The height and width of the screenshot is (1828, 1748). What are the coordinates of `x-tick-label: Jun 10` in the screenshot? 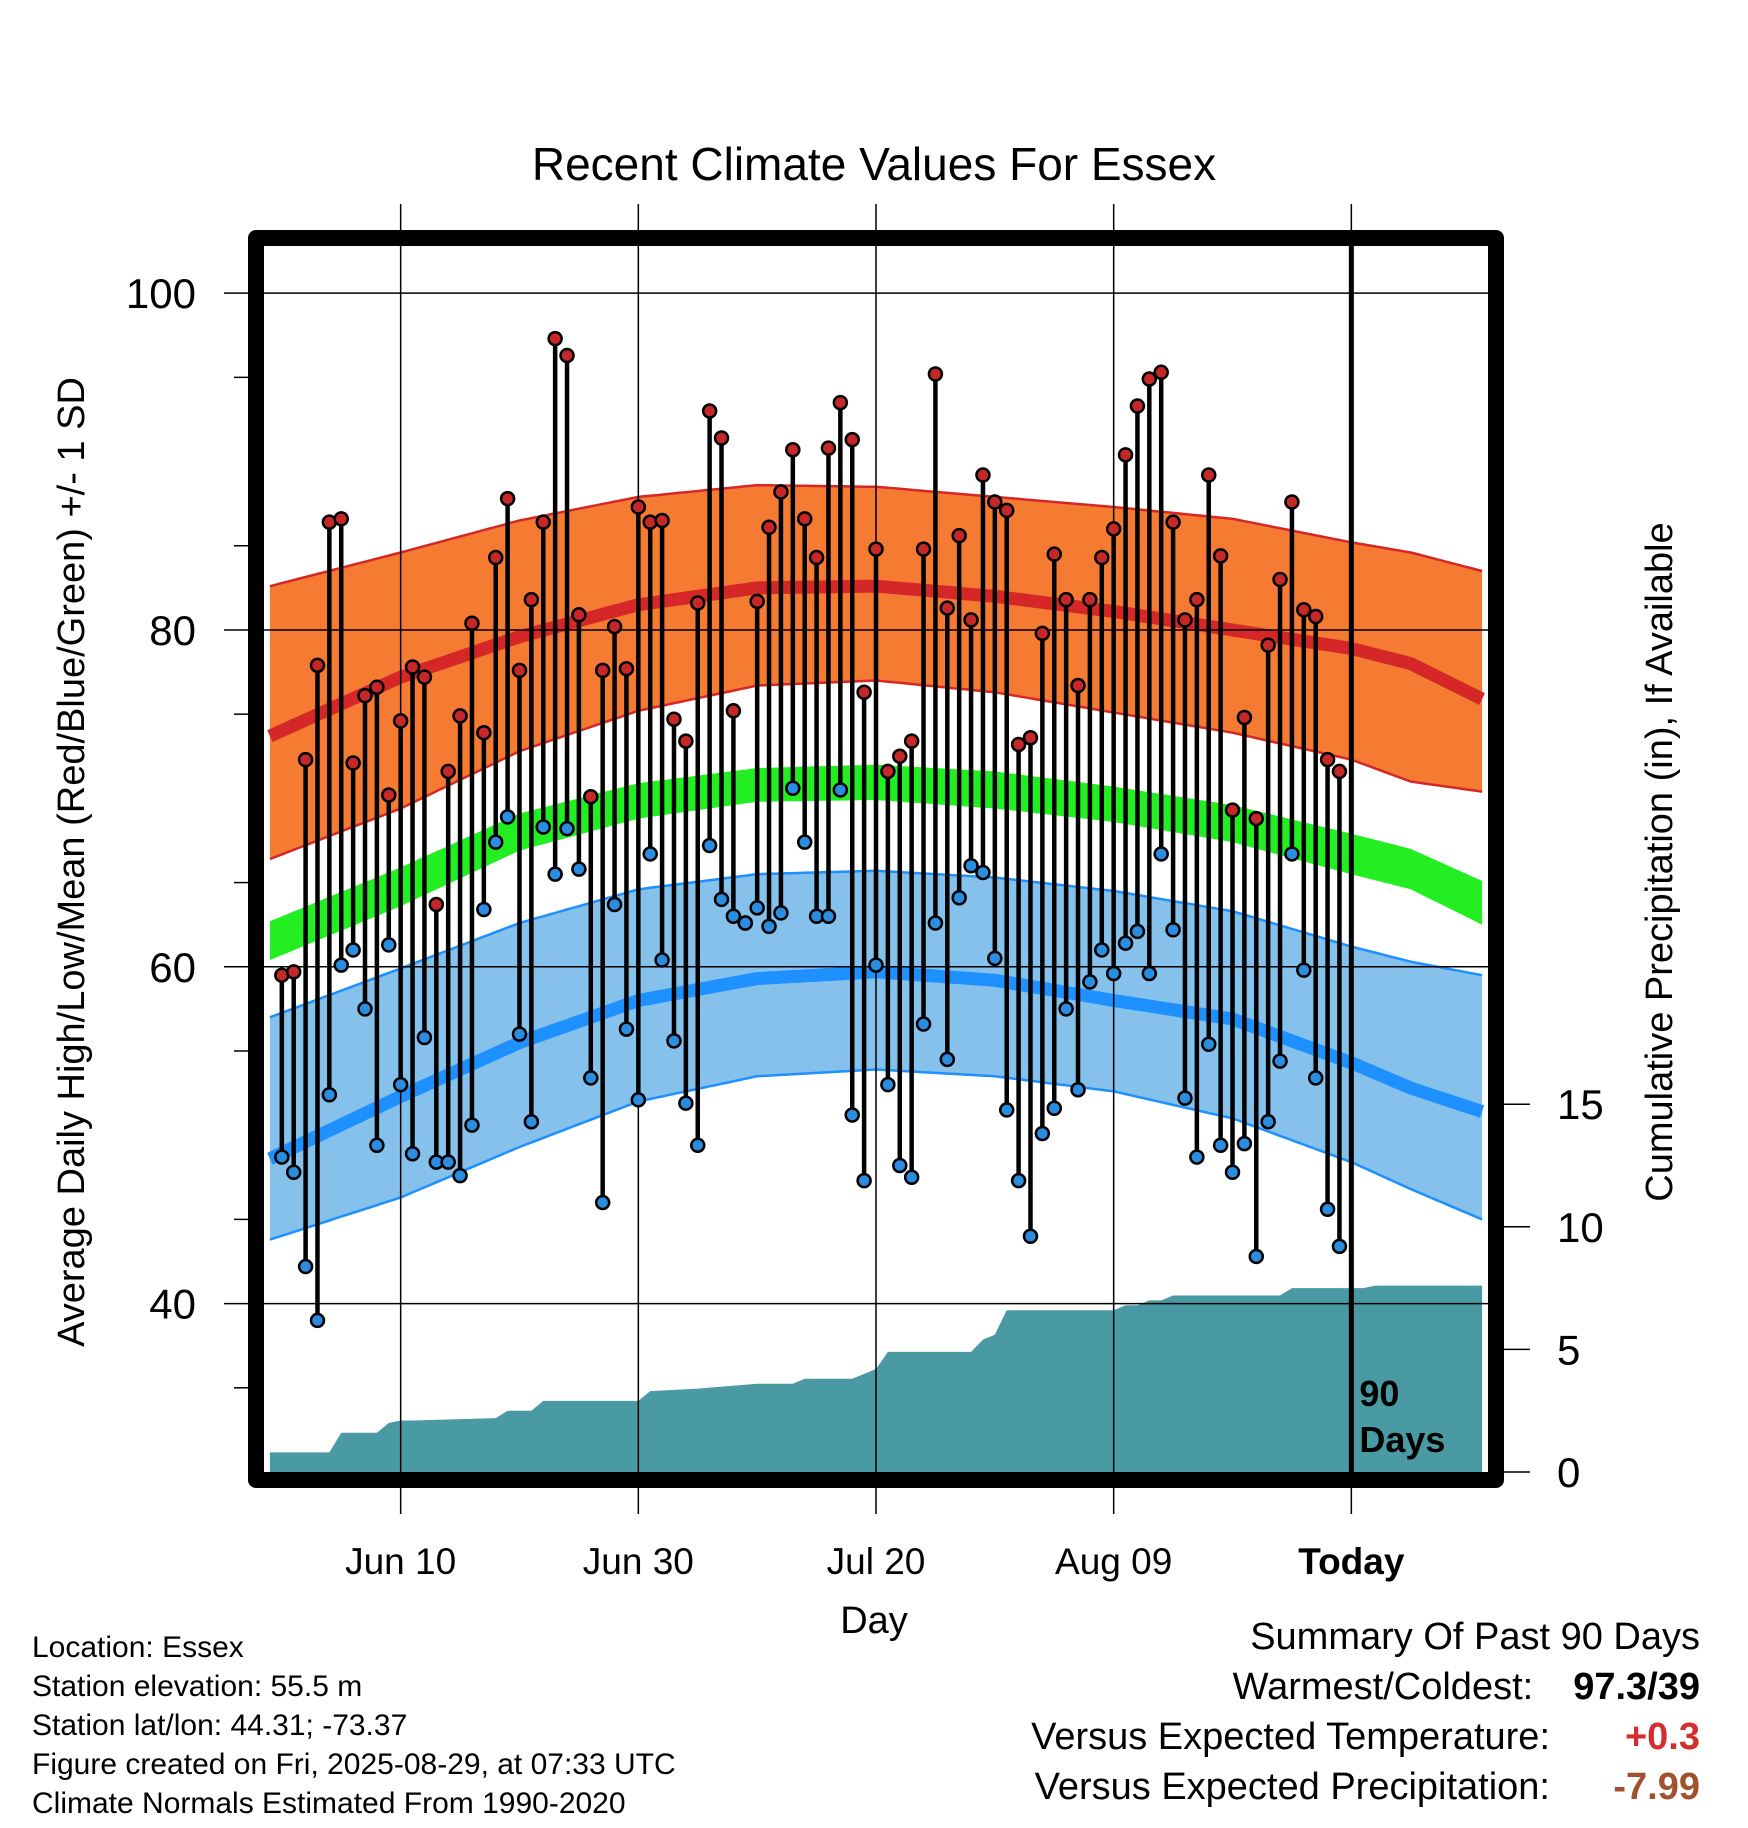 It's located at (400, 1561).